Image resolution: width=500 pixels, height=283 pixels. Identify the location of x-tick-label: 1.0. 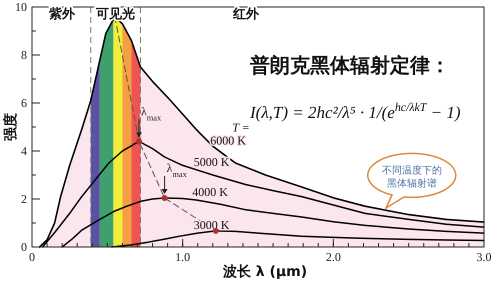
(182, 257).